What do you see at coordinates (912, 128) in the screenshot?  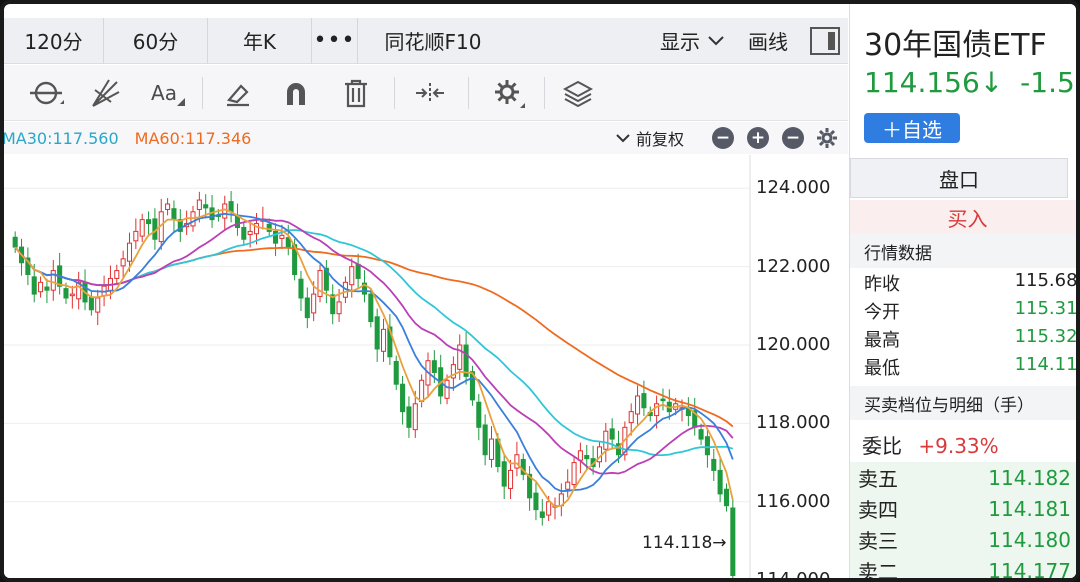 I see `add-watchlist-button: ＋自选` at bounding box center [912, 128].